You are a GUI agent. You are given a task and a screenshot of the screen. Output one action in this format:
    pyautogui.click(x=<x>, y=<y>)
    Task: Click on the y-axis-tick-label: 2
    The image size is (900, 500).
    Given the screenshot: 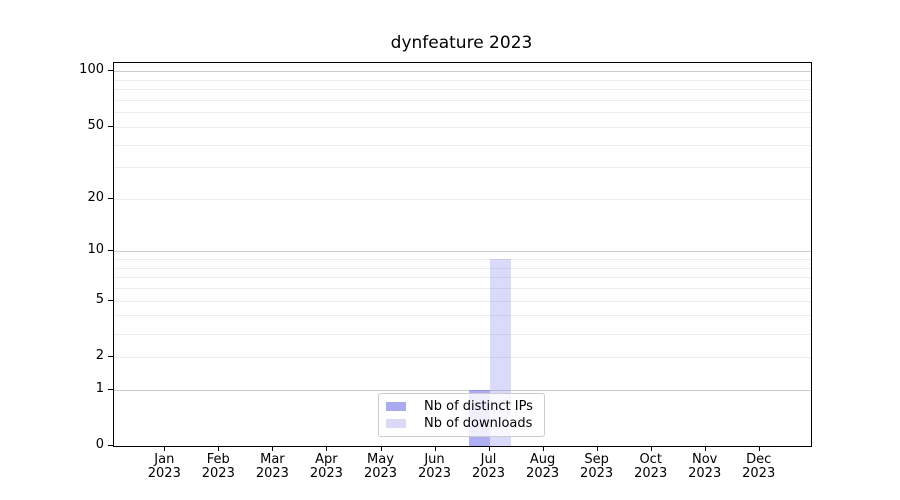 What is the action you would take?
    pyautogui.click(x=99, y=355)
    